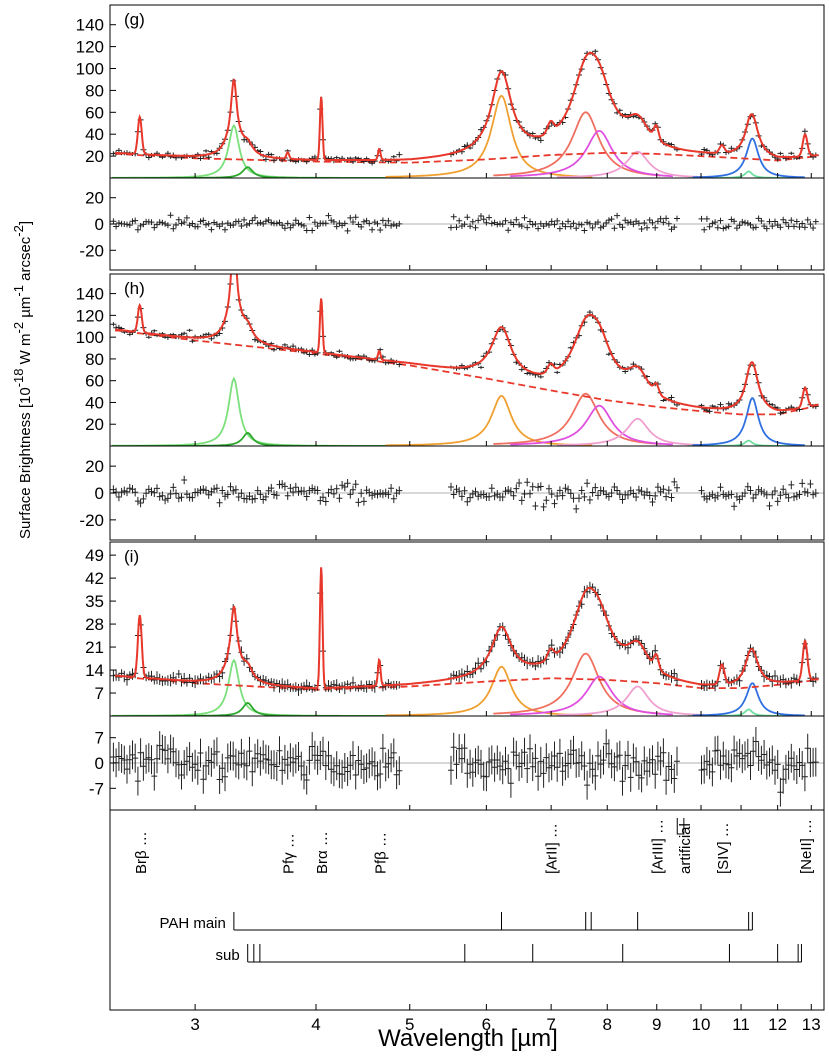 The height and width of the screenshot is (1061, 829). What do you see at coordinates (741, 1024) in the screenshot?
I see `x-tick-label: 11` at bounding box center [741, 1024].